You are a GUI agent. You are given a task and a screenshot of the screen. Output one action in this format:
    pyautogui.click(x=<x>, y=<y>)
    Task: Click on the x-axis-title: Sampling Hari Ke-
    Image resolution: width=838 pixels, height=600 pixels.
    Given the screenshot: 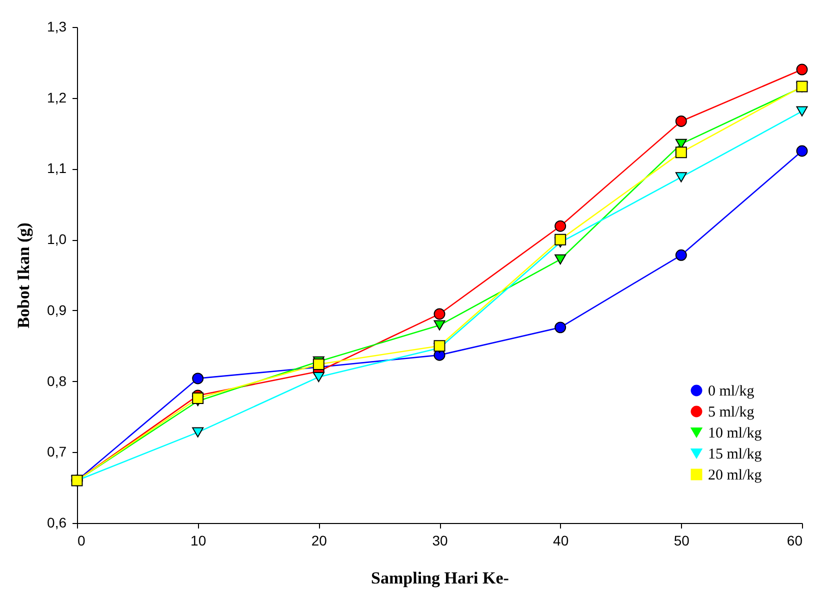 What is the action you would take?
    pyautogui.click(x=440, y=578)
    